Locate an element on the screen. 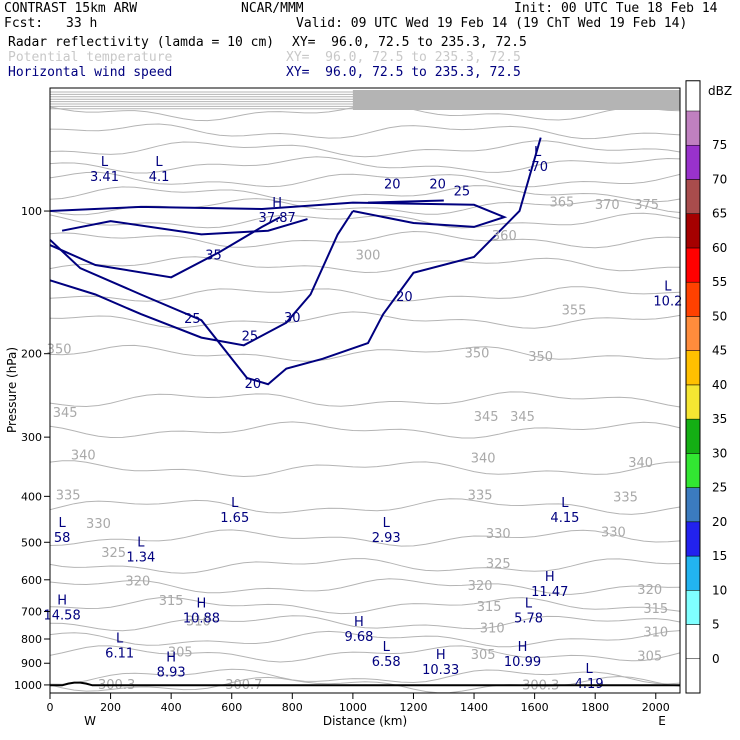 This screenshot has height=740, width=740. y-tick-label: 1000 is located at coordinates (28, 685).